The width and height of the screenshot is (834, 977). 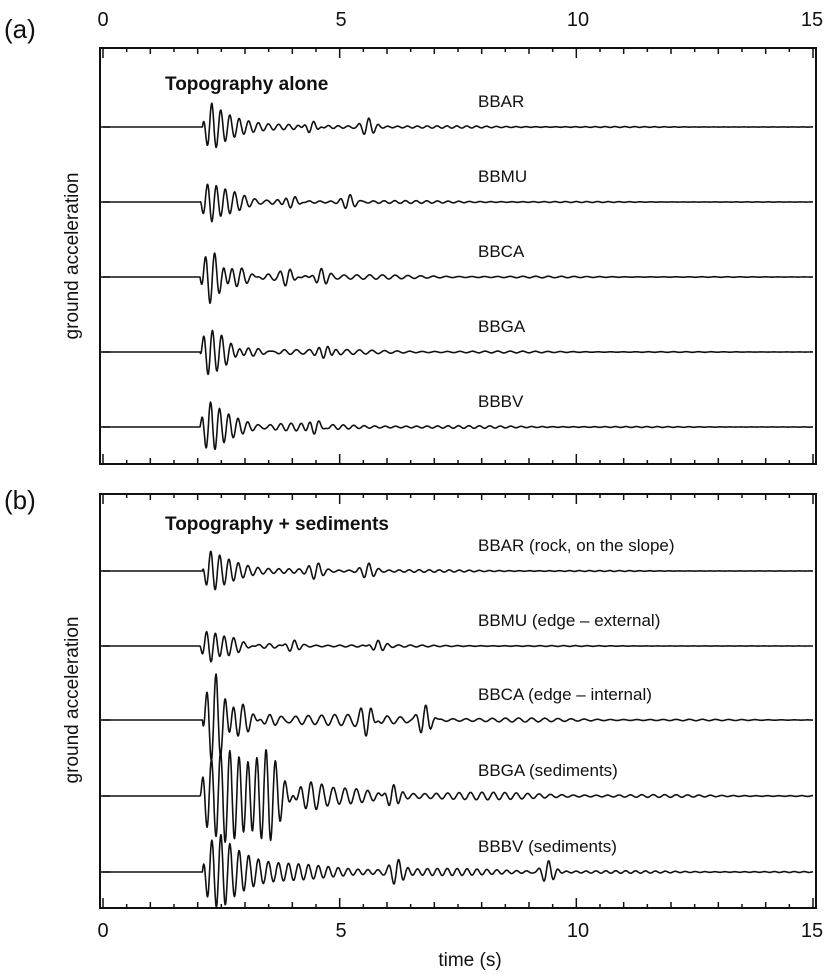 I want to click on trace-bbbv-b, so click(x=458, y=870).